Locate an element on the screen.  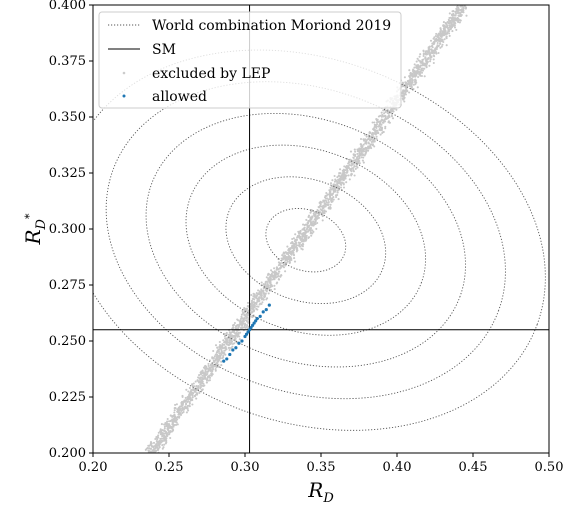
legend-swatch-allowed is located at coordinates (124, 96).